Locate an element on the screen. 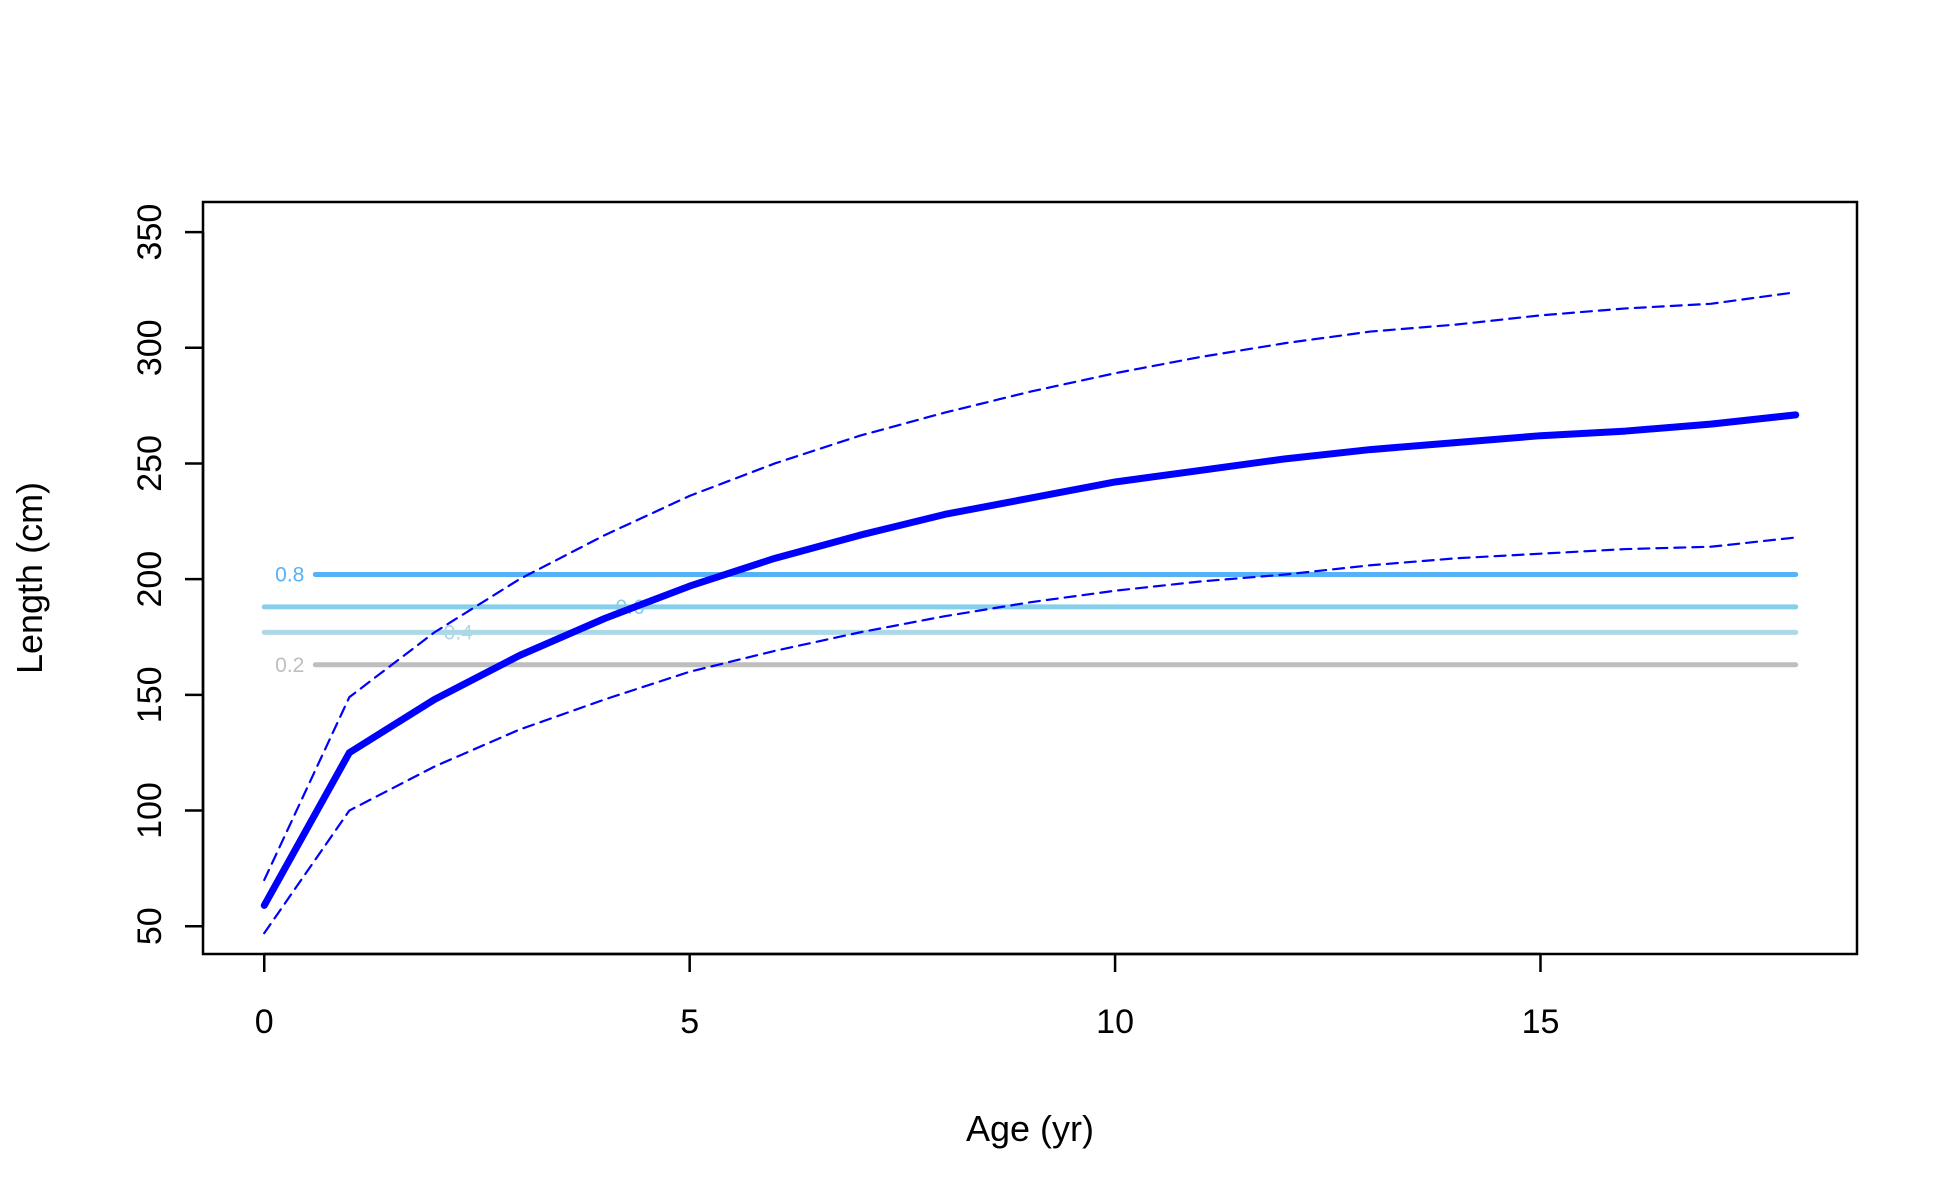 The image size is (1950, 1200). contour-label-0-4: 0.4 is located at coordinates (459, 632).